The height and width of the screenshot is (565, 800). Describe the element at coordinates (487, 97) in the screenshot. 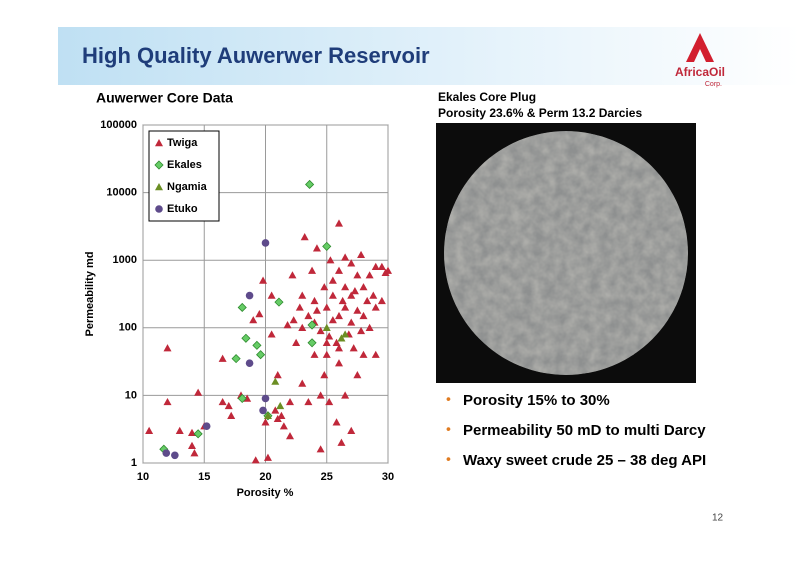

I see `photo-caption: Ekales Core Plug` at that location.